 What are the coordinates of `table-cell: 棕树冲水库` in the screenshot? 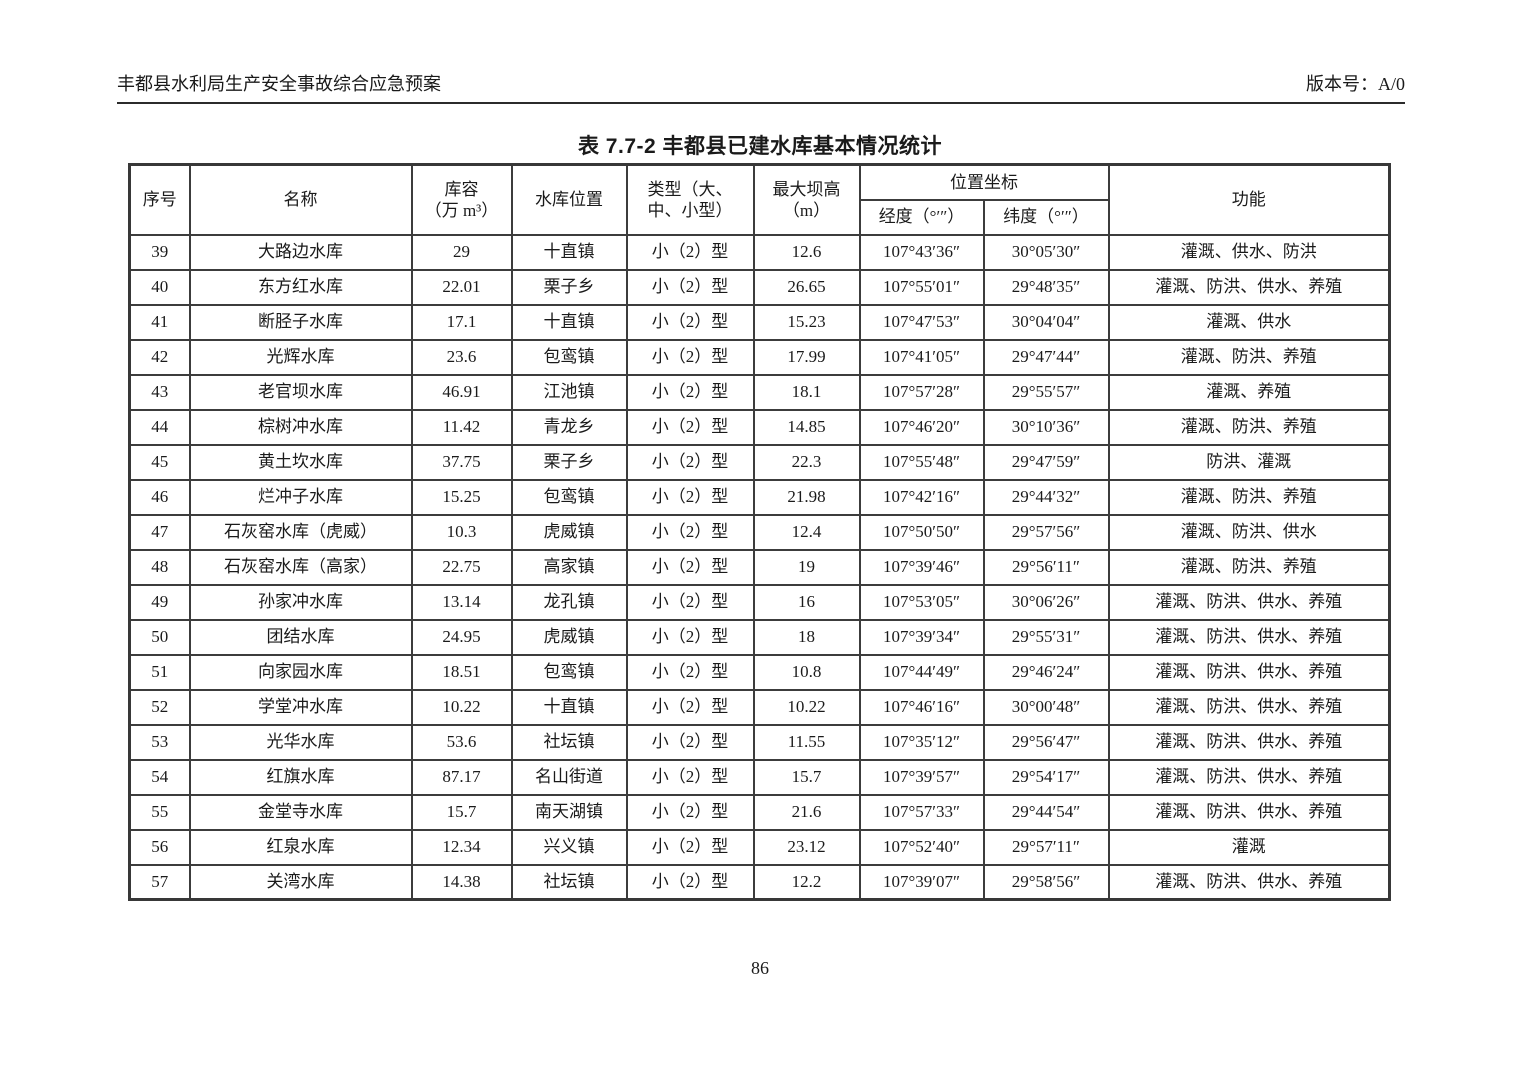 It's located at (300, 427).